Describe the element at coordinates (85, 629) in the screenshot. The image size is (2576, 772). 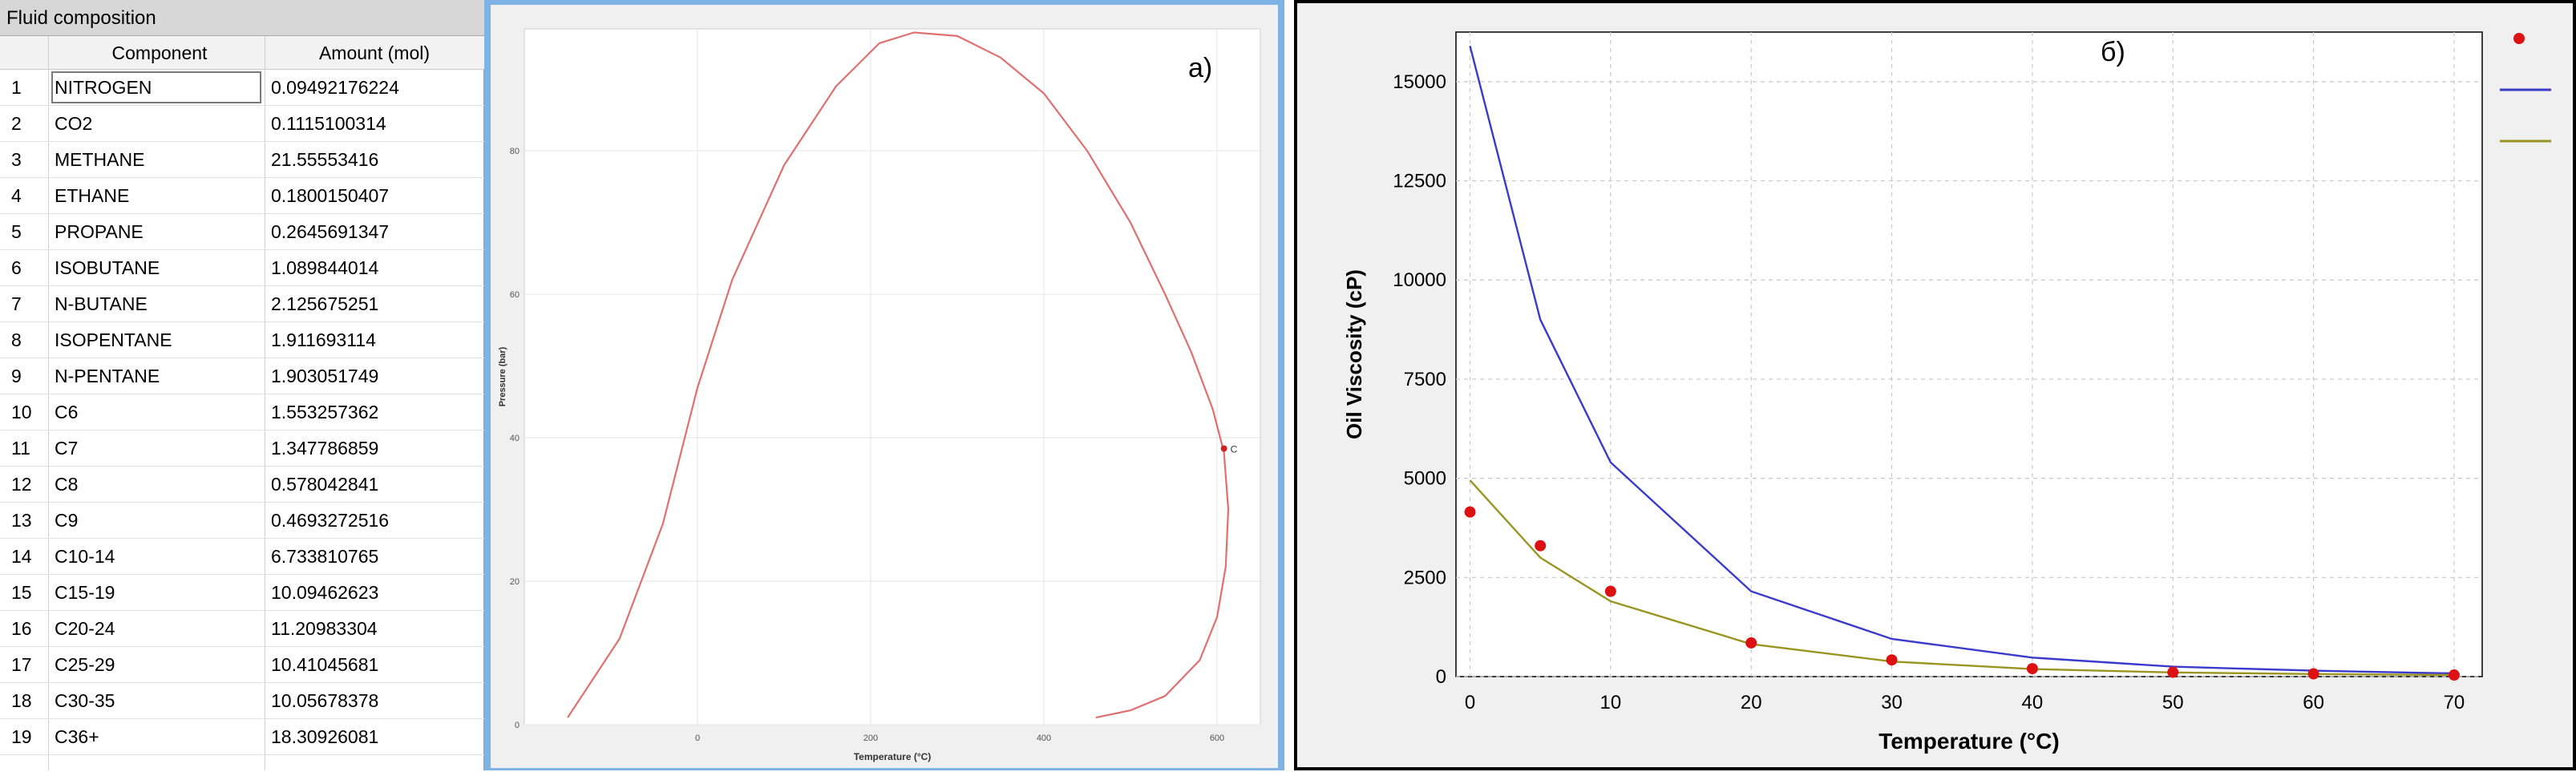
I see `component-cell: C20-24` at that location.